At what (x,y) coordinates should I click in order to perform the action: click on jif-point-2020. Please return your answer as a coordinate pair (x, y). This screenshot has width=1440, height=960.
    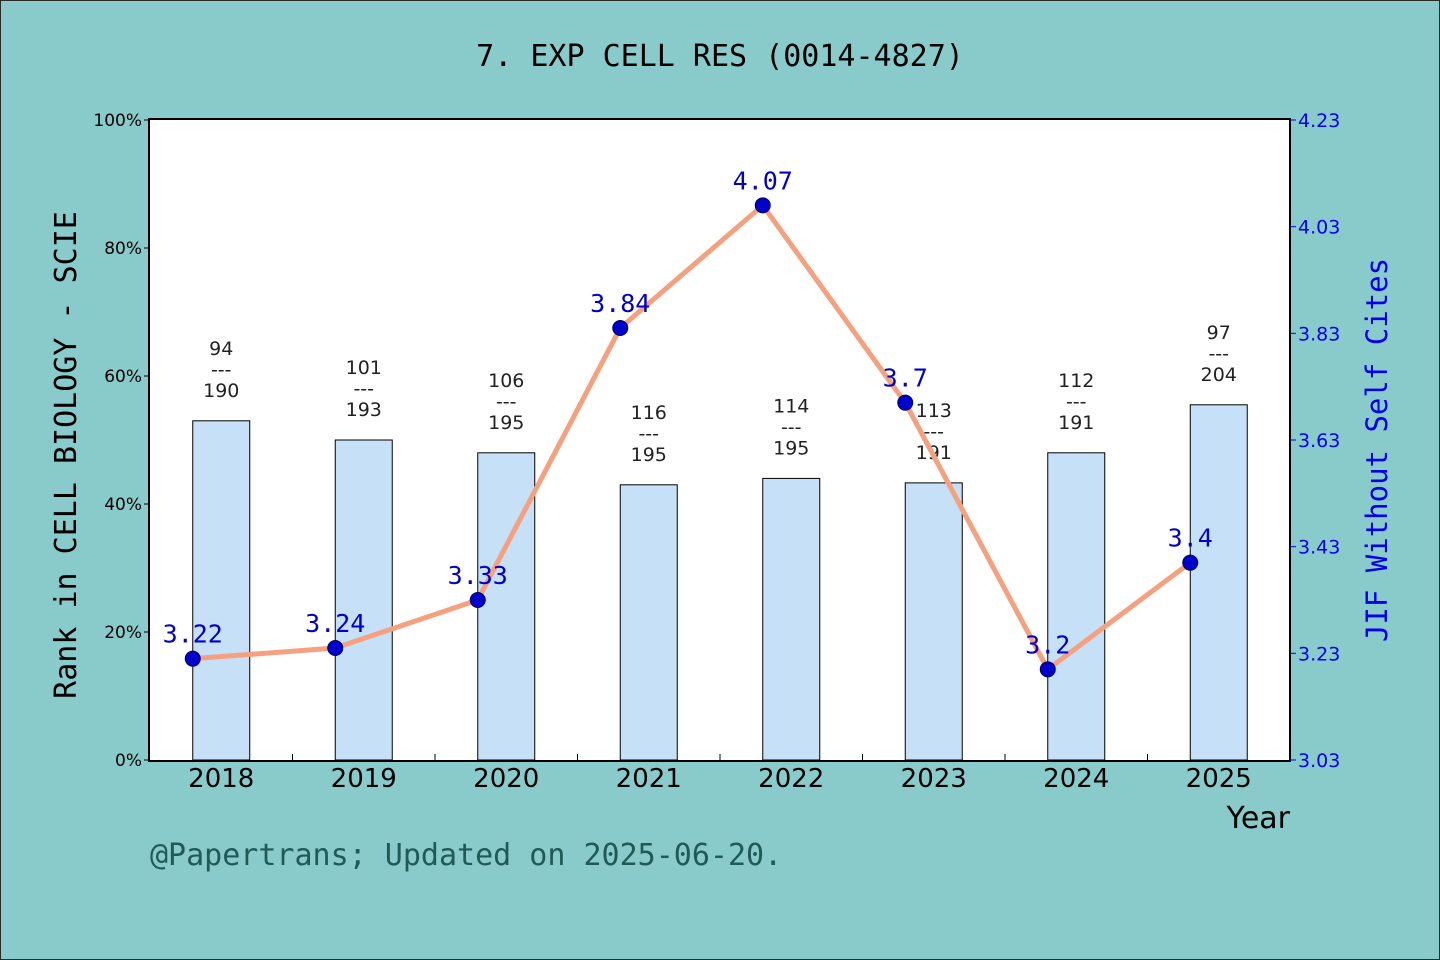
    Looking at the image, I should click on (477, 600).